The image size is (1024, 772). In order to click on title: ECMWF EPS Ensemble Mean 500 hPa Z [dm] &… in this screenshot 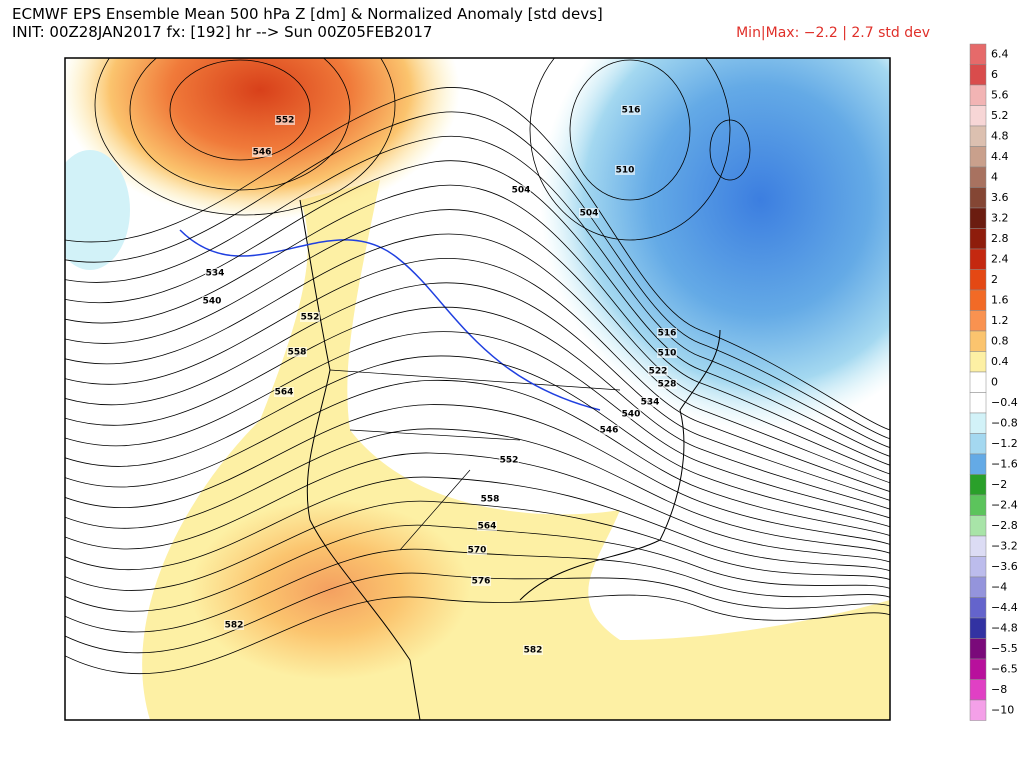, I will do `click(307, 14)`.